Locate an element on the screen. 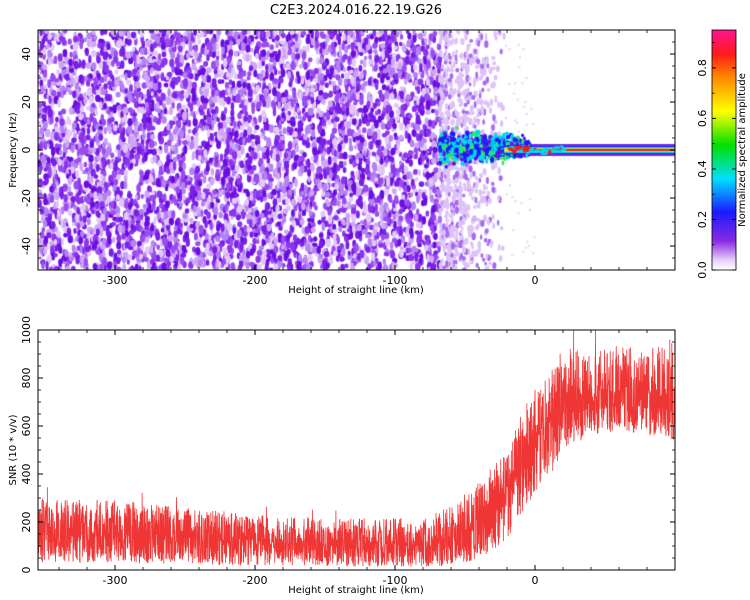 This screenshot has height=600, width=750. snr-ytick-label: 400 is located at coordinates (26, 474).